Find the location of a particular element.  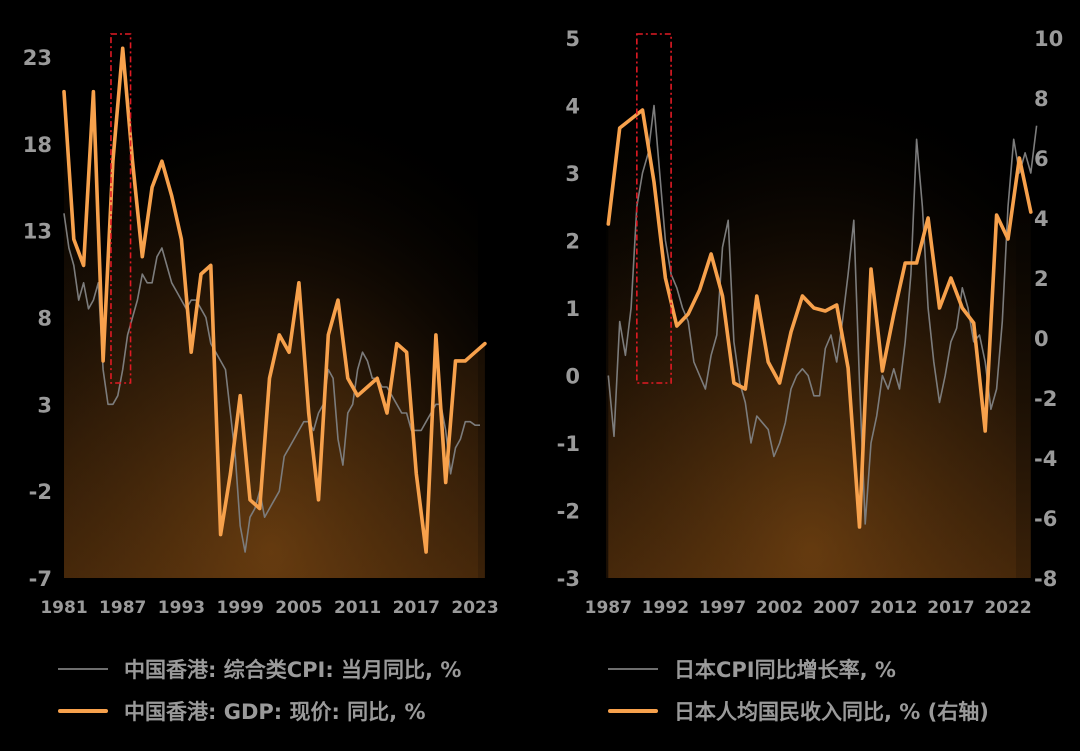

legend-item-jp-cpi: 日本CPI同比增长率, % is located at coordinates (752, 669).